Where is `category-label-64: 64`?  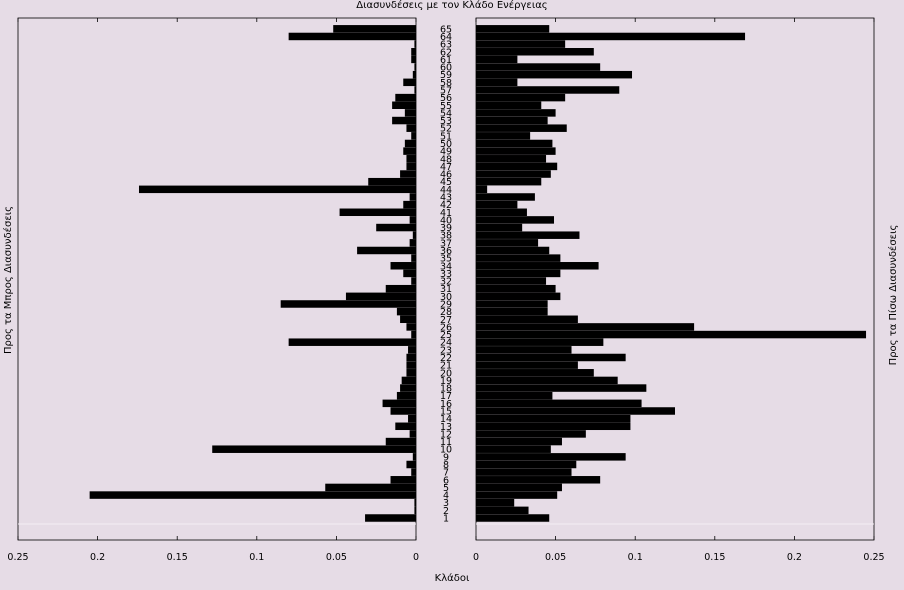
category-label-64: 64 is located at coordinates (446, 37).